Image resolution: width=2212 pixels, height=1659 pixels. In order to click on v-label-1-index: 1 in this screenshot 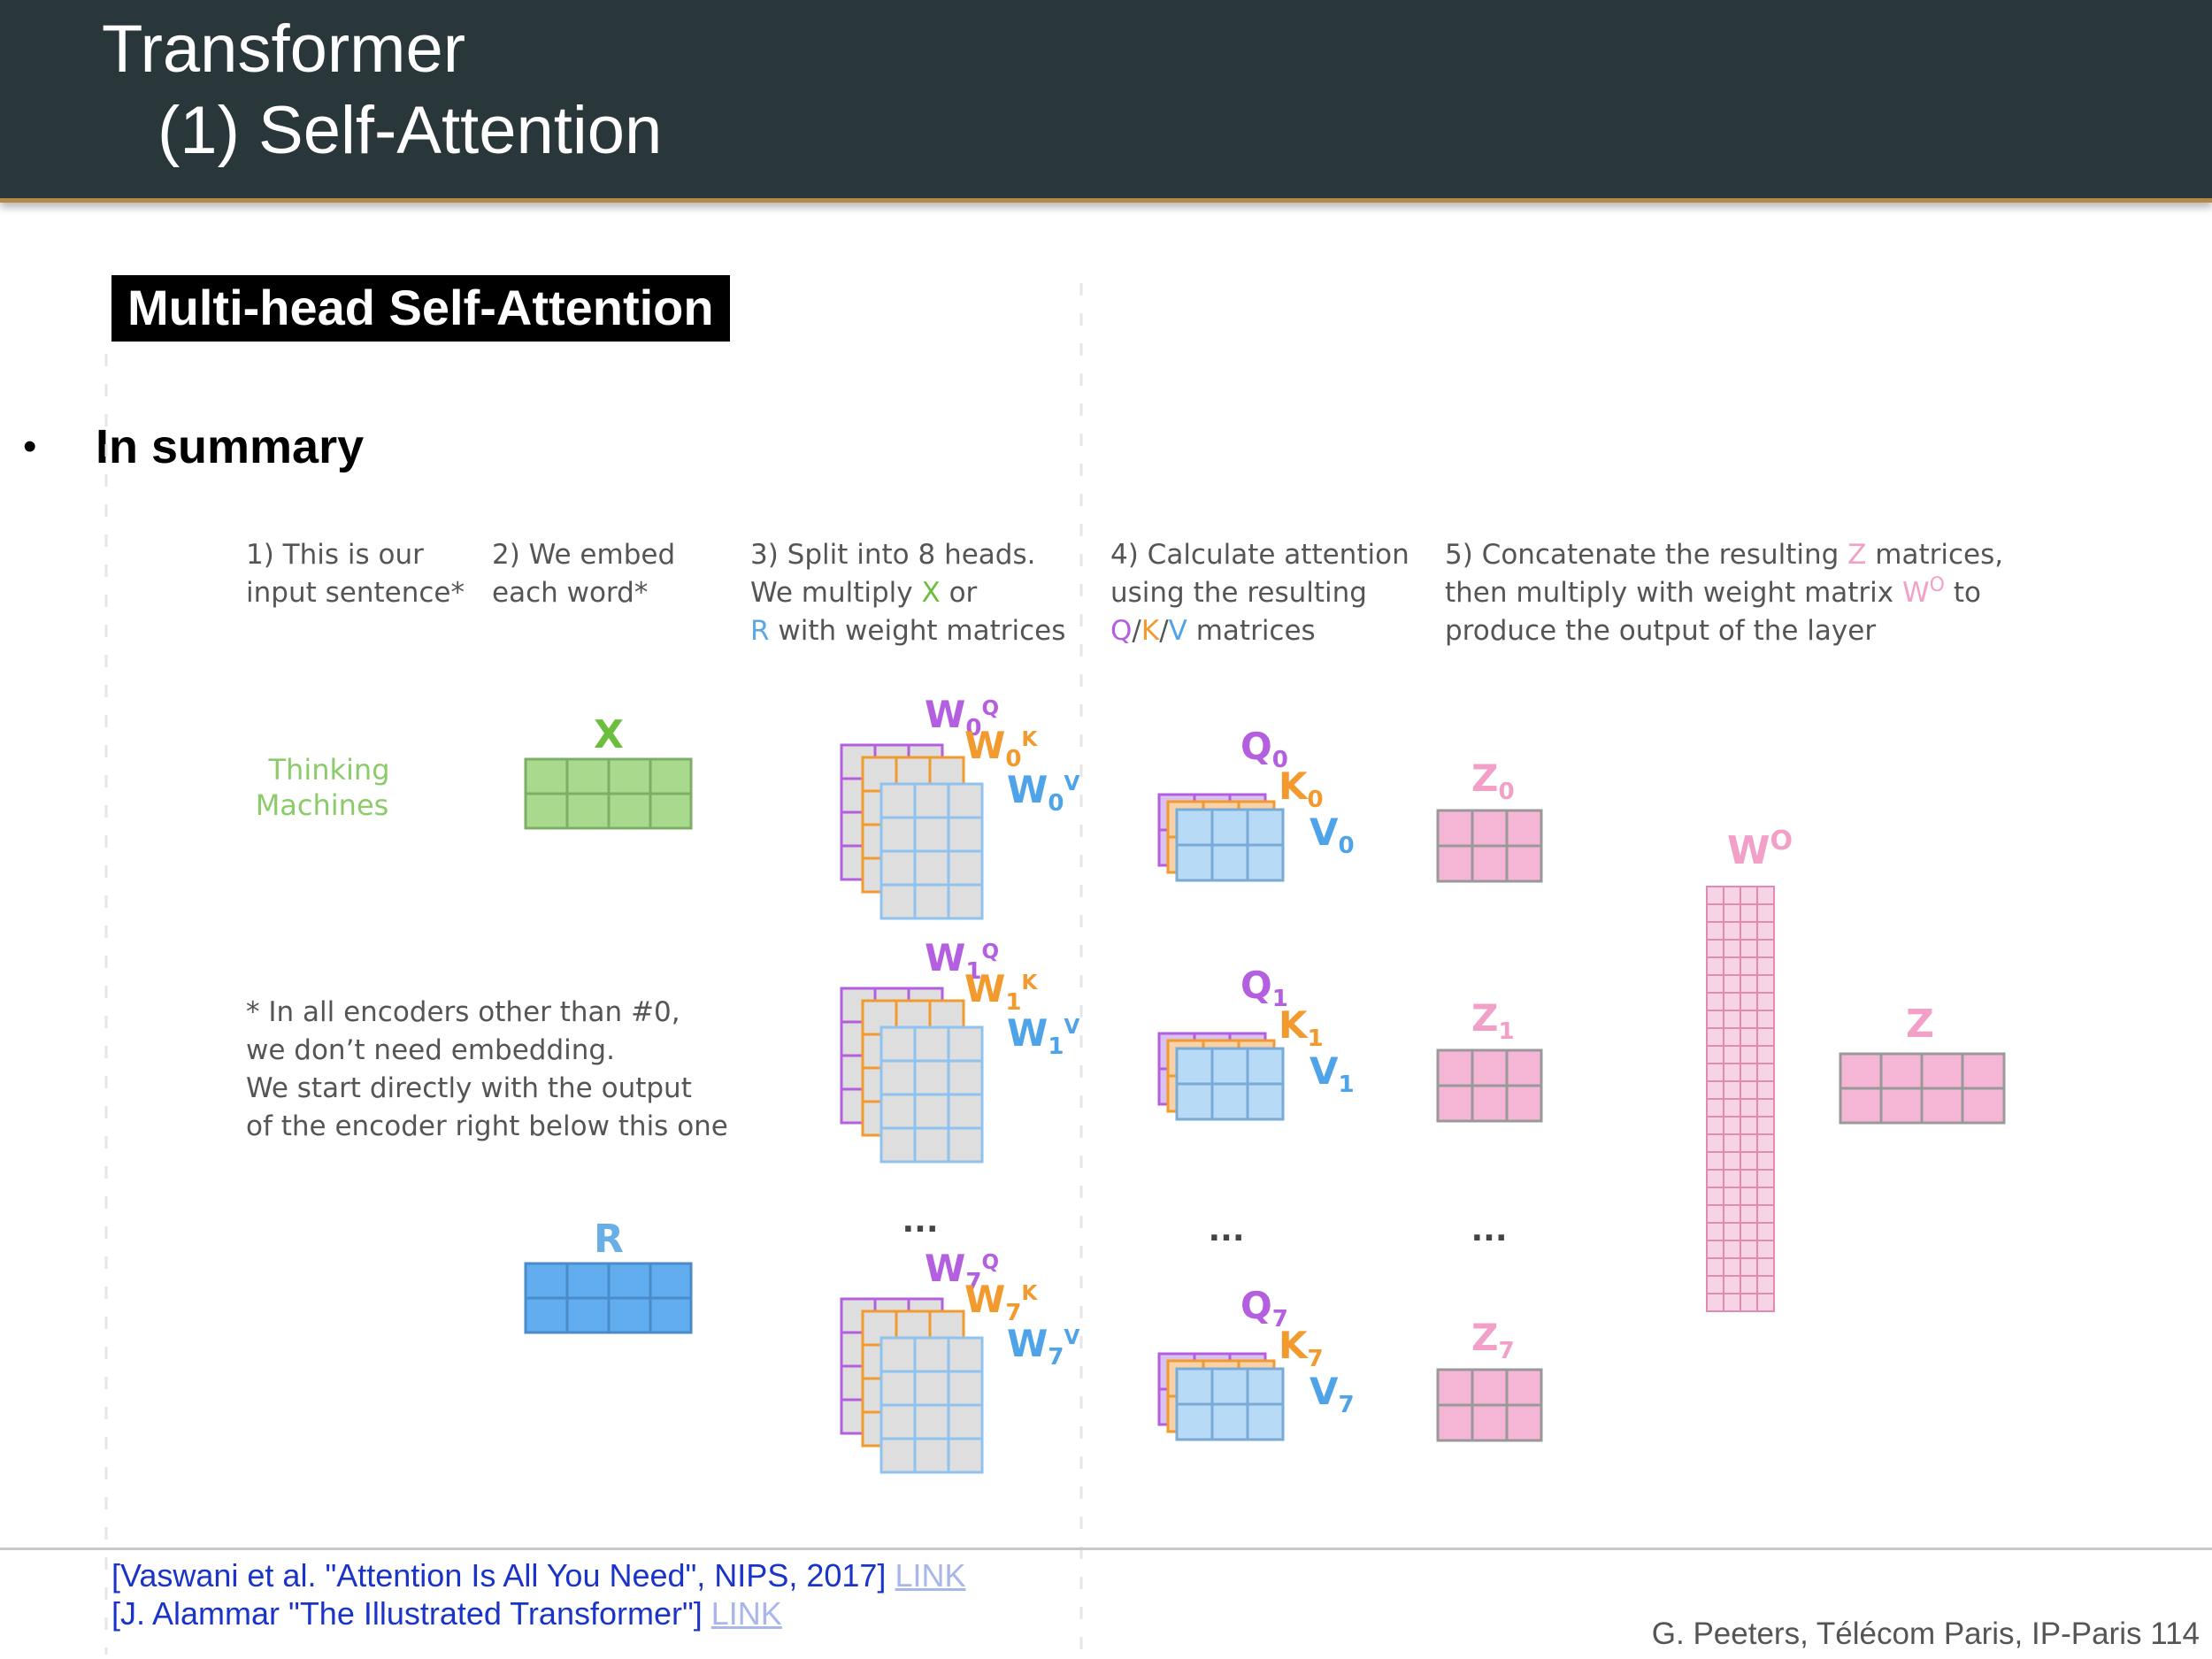, I will do `click(1347, 1085)`.